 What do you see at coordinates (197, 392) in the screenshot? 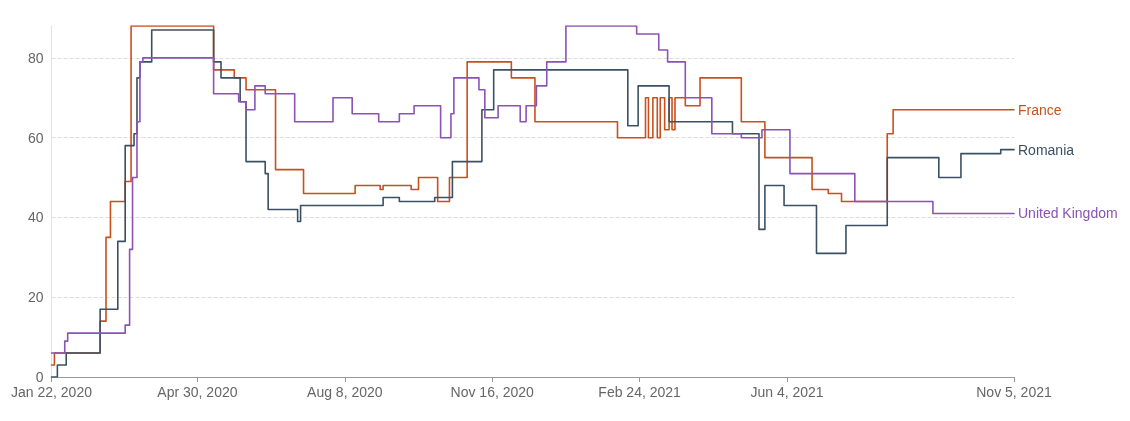
I see `x-tick-label: Apr 30, 2020` at bounding box center [197, 392].